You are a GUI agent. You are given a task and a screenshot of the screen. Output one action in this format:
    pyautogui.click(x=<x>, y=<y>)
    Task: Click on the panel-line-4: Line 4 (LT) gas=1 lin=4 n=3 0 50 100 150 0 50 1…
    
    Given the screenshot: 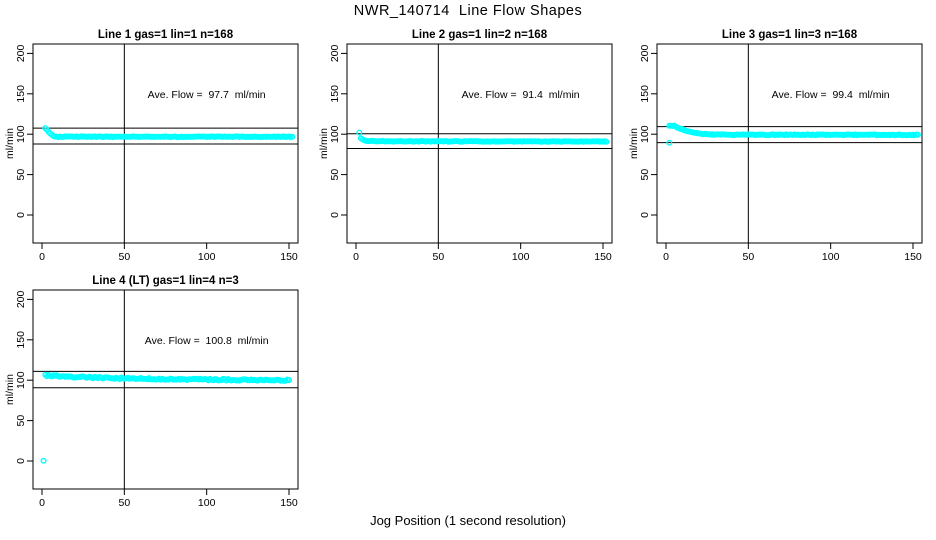 What is the action you would take?
    pyautogui.click(x=151, y=392)
    